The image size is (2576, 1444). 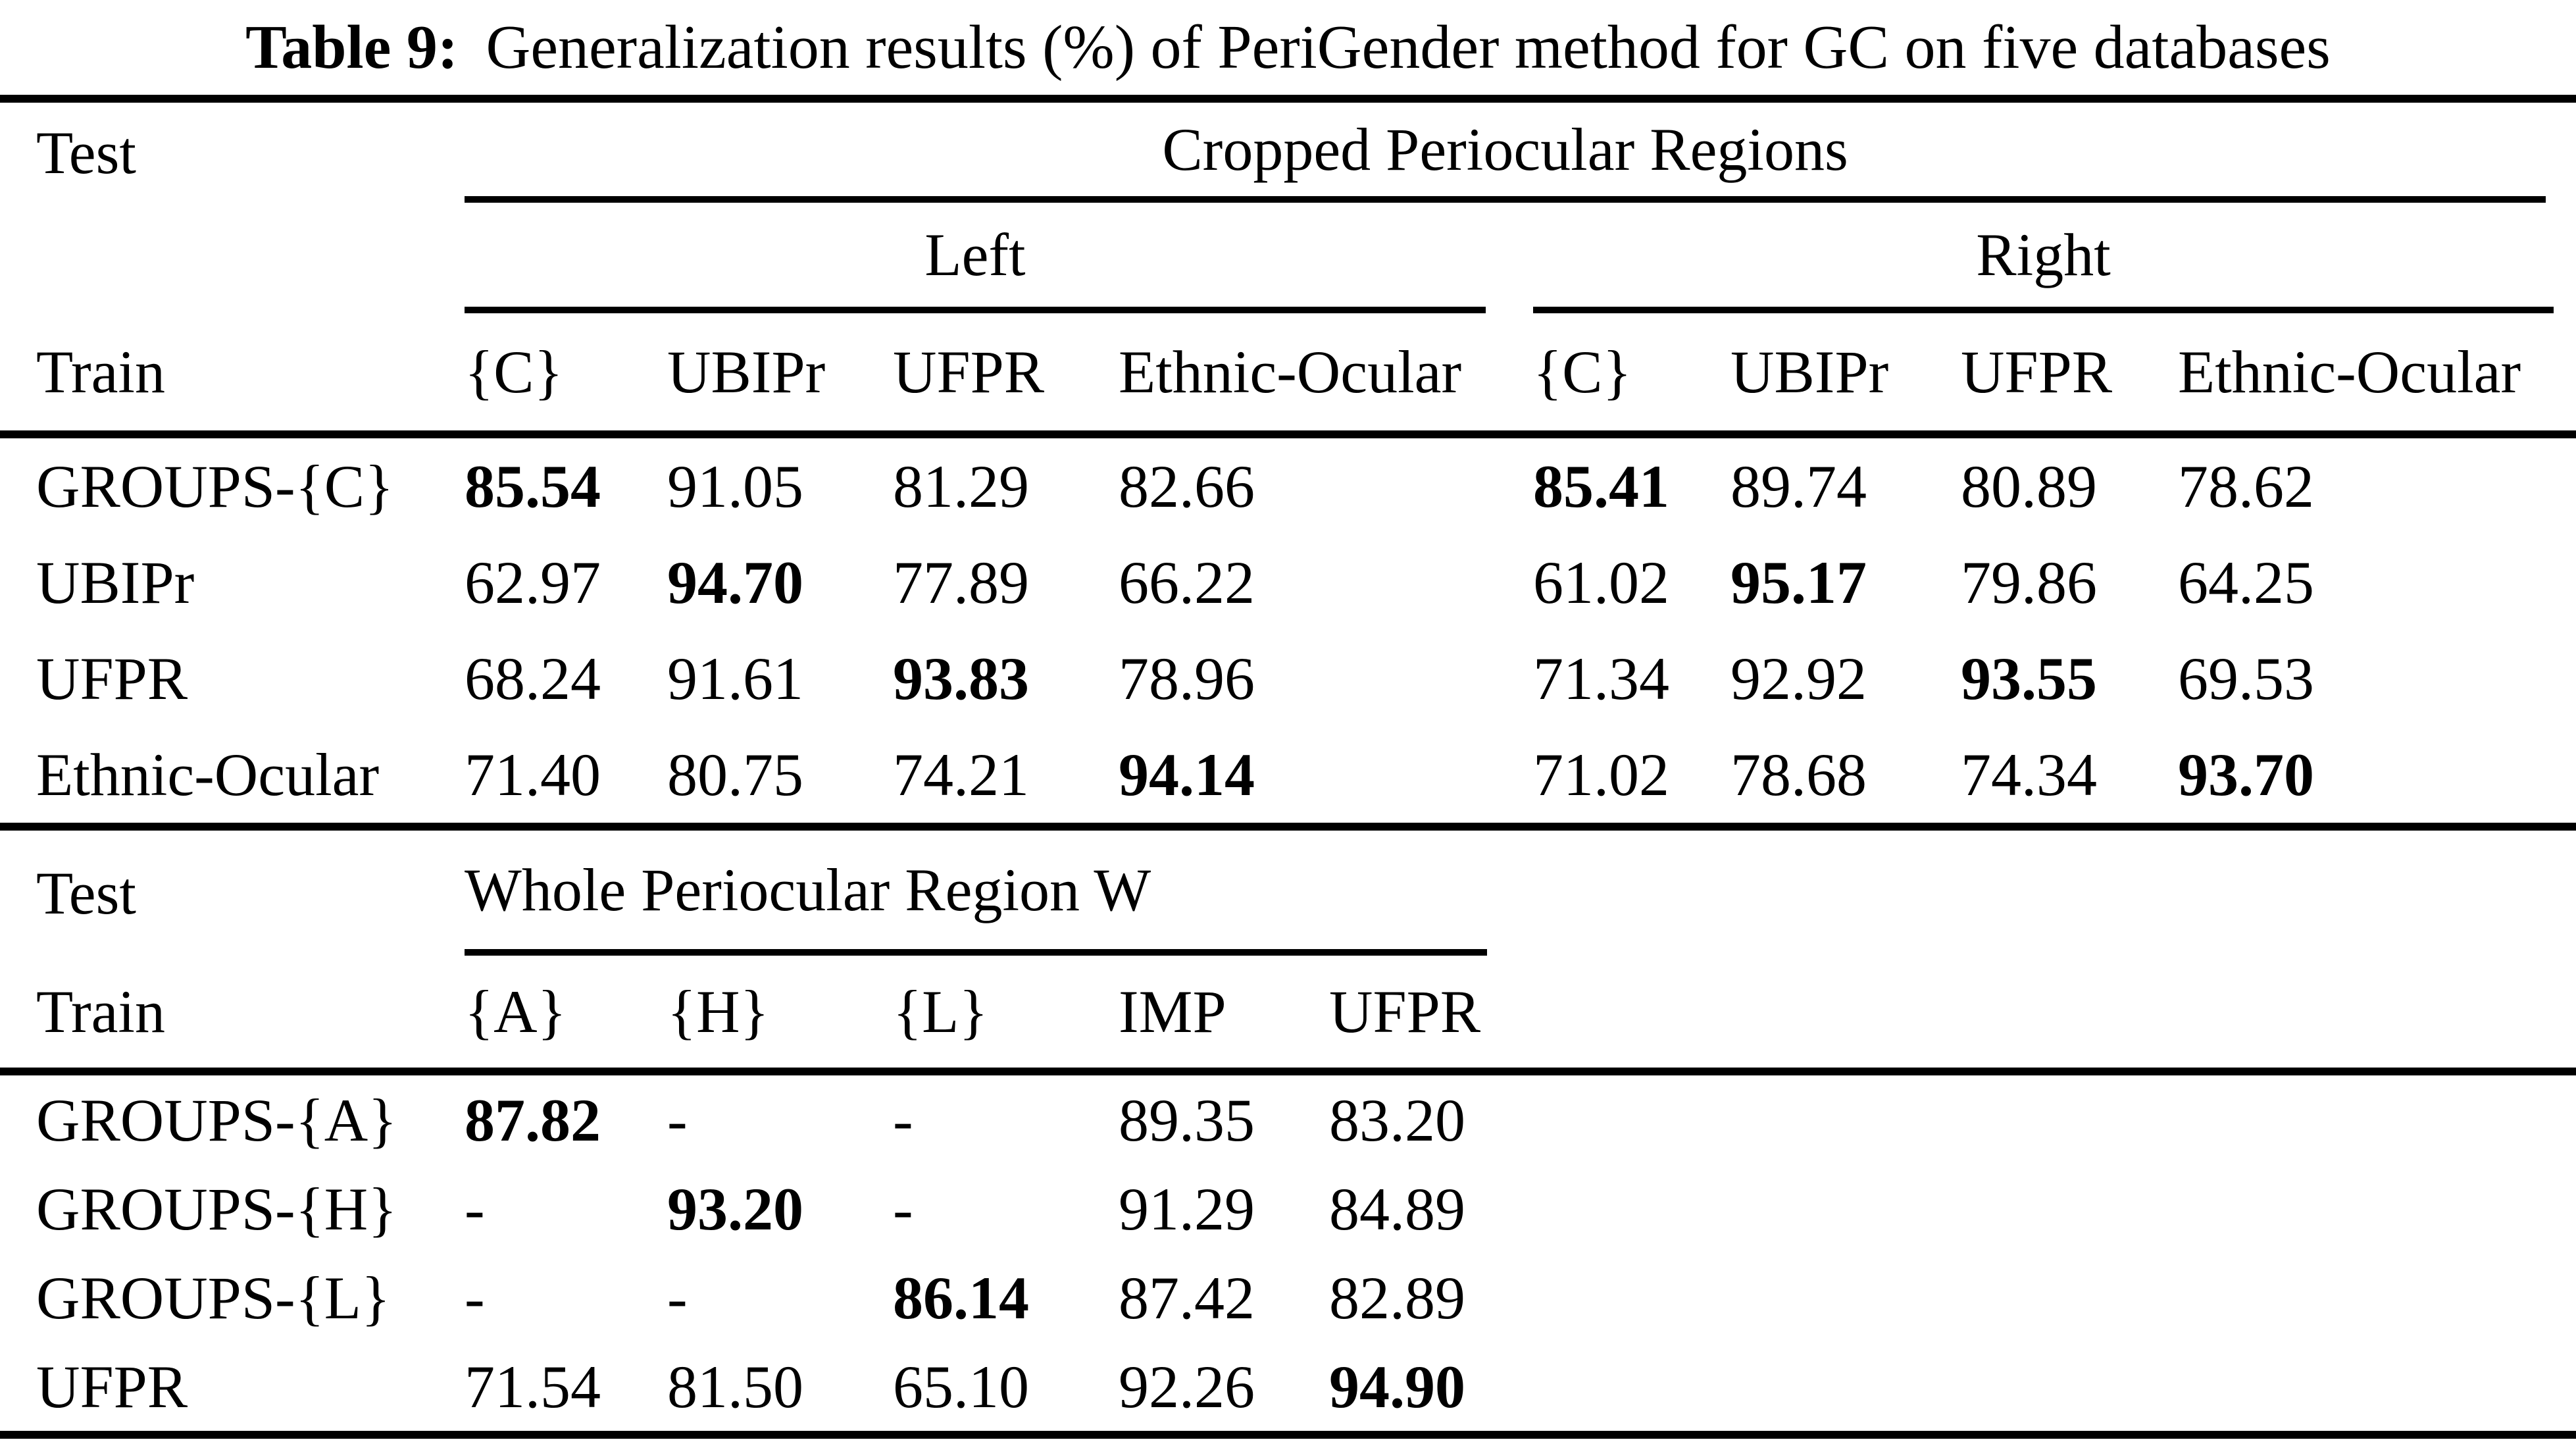 What do you see at coordinates (961, 582) in the screenshot?
I see `data-cell: 77.89` at bounding box center [961, 582].